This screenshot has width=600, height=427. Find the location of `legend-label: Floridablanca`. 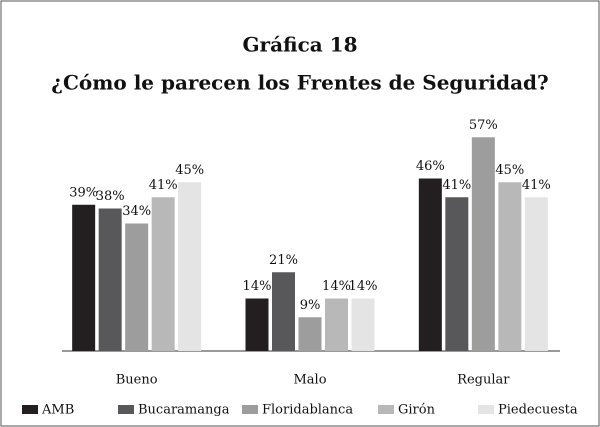

legend-label: Floridablanca is located at coordinates (307, 410).